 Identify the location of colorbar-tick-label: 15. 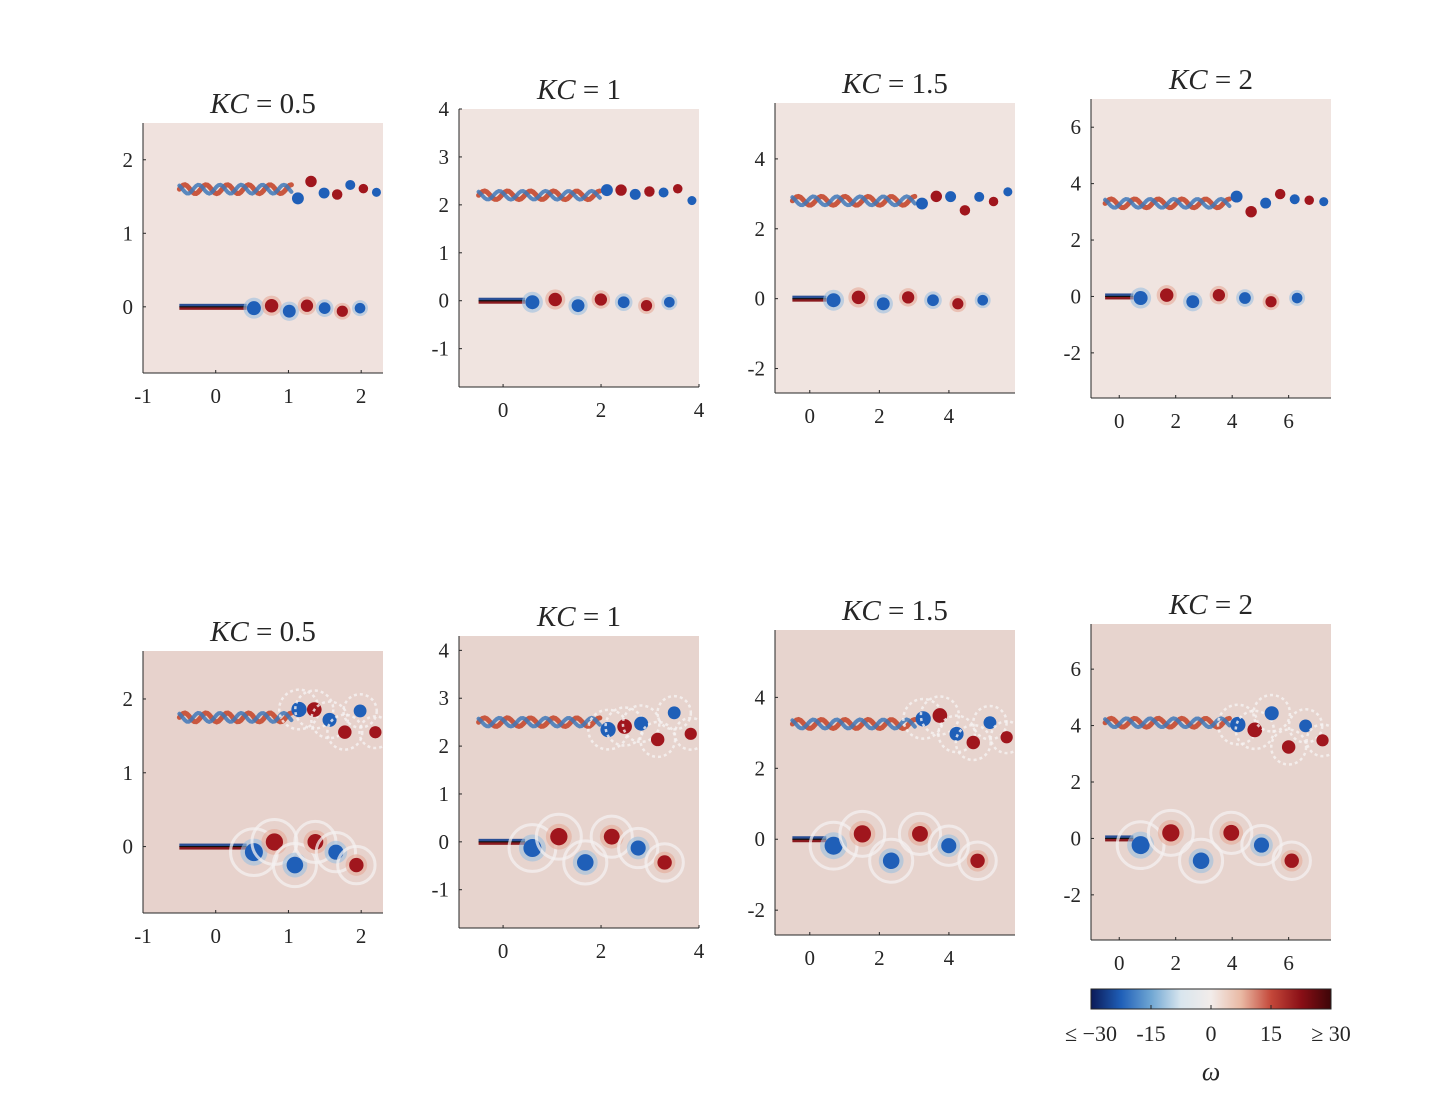
(1271, 1033).